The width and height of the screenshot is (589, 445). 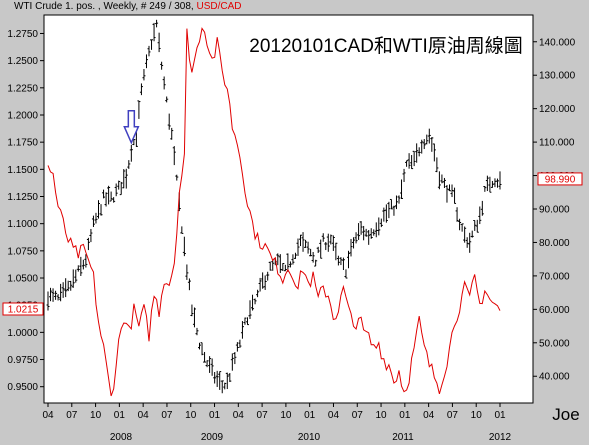 I want to click on left-tick-label: 1.2750, so click(x=22, y=34).